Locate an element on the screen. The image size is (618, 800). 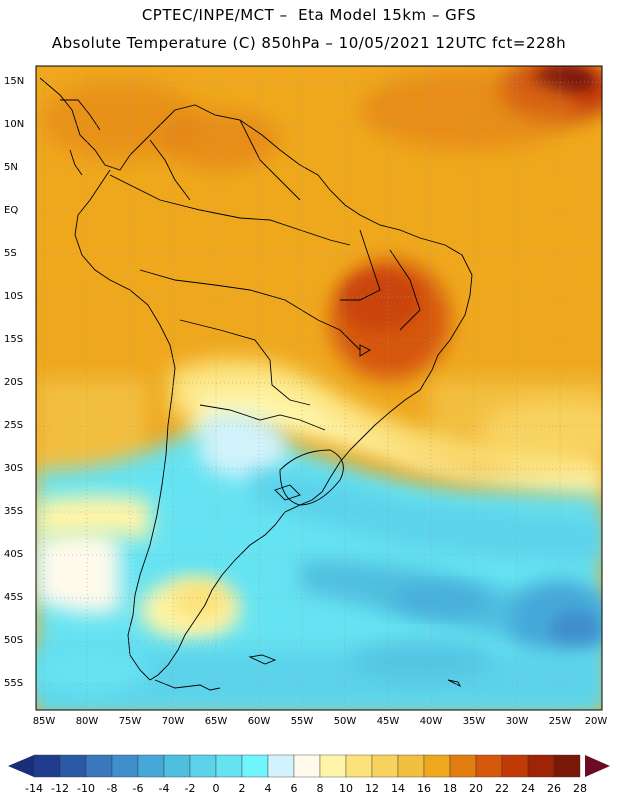
lon-label: 80W is located at coordinates (87, 721).